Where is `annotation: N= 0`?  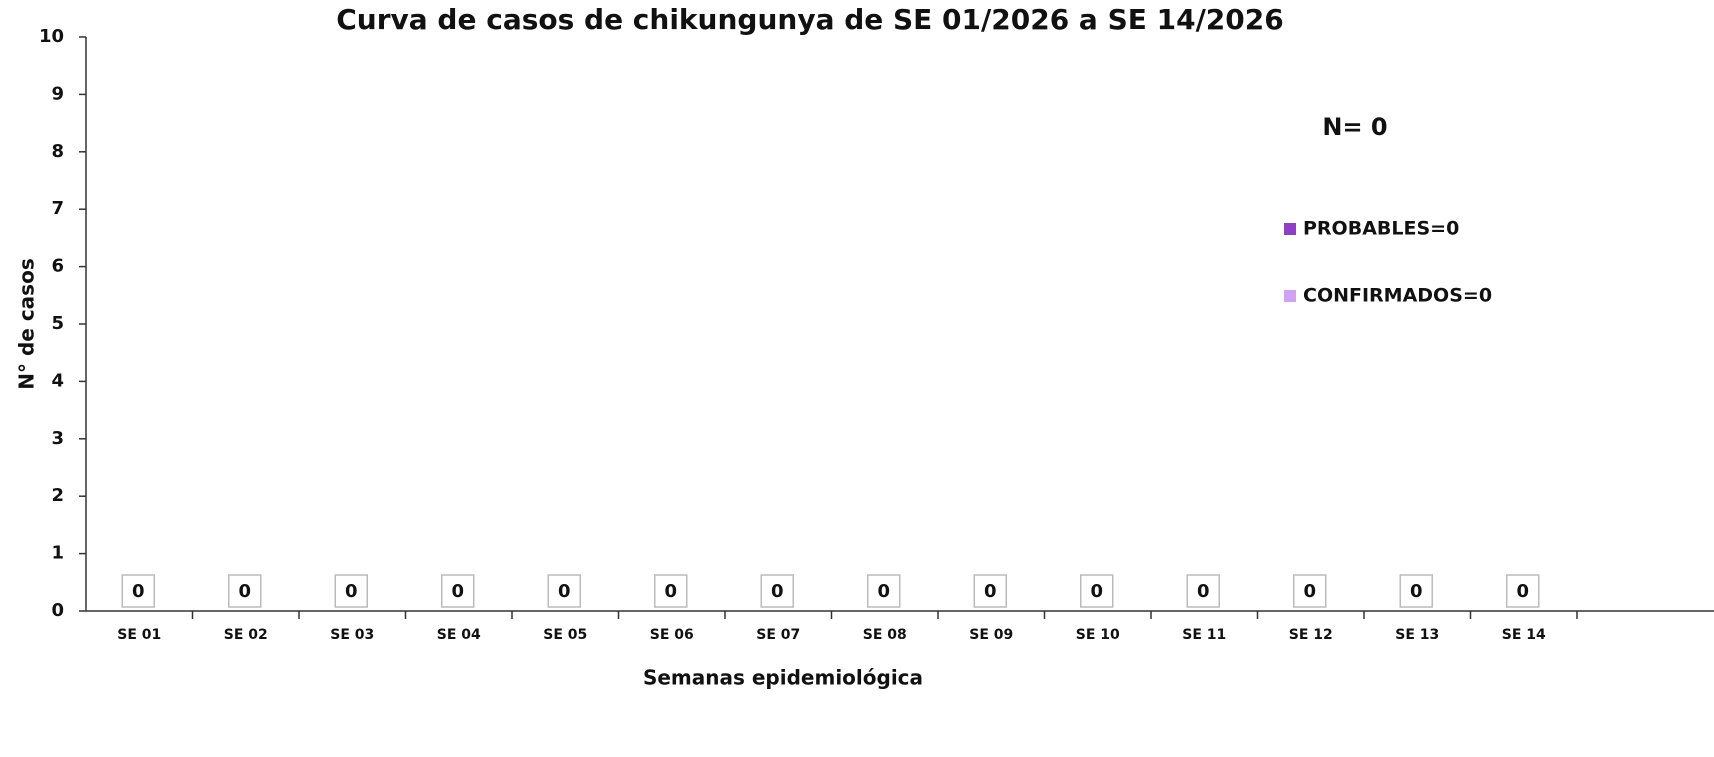 annotation: N= 0 is located at coordinates (1354, 127).